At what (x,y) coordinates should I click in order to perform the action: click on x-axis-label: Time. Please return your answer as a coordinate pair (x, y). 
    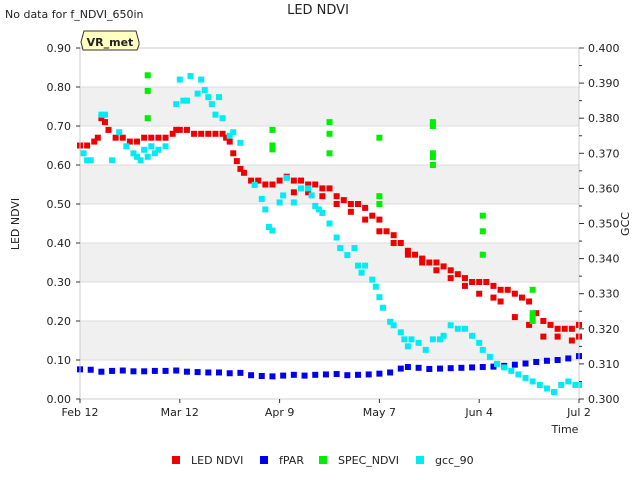
    Looking at the image, I should click on (565, 429).